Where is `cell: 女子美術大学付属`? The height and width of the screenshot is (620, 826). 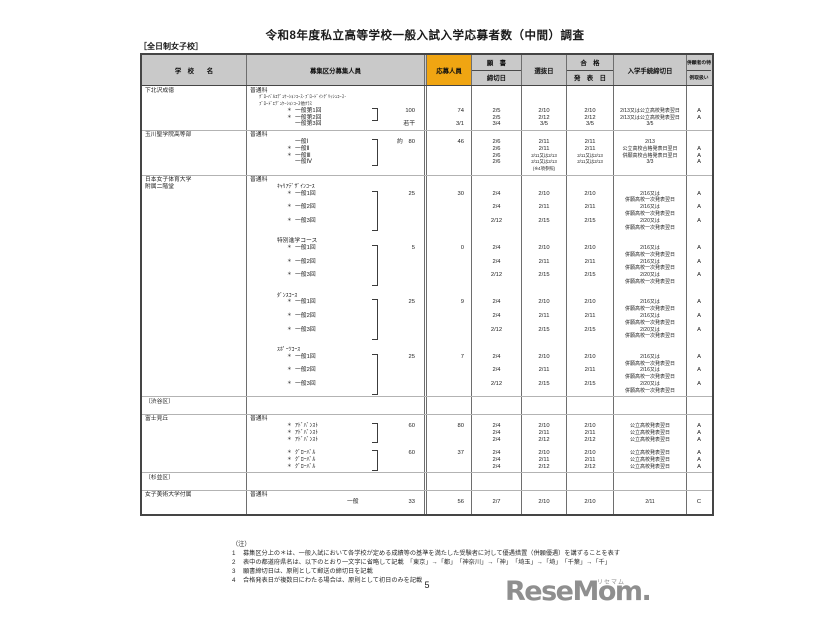
cell: 女子美術大学付属 is located at coordinates (168, 495).